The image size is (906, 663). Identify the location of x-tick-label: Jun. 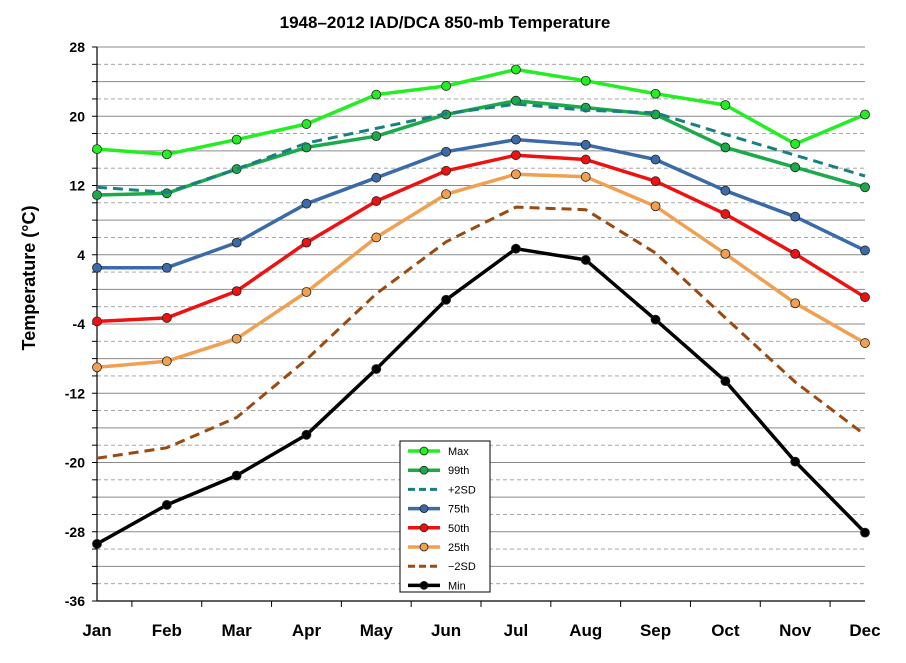
(446, 630).